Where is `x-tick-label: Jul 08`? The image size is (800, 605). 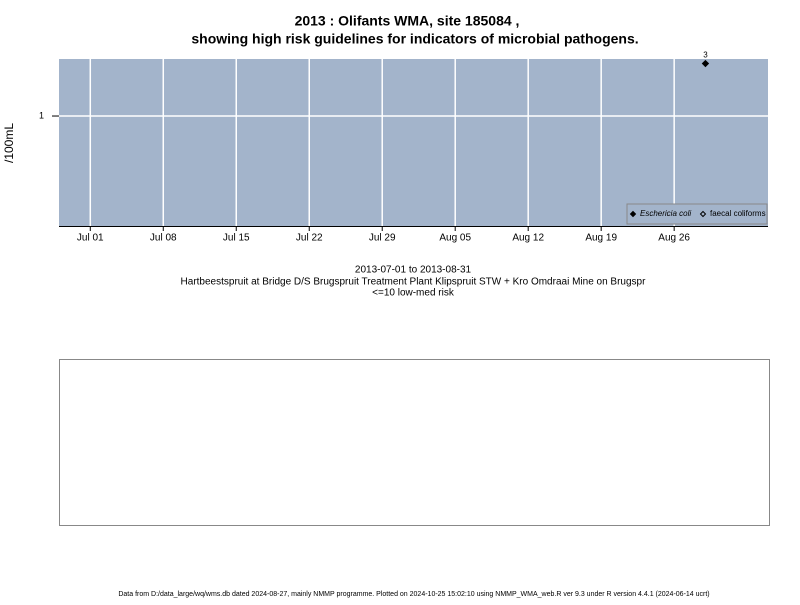
x-tick-label: Jul 08 is located at coordinates (163, 238).